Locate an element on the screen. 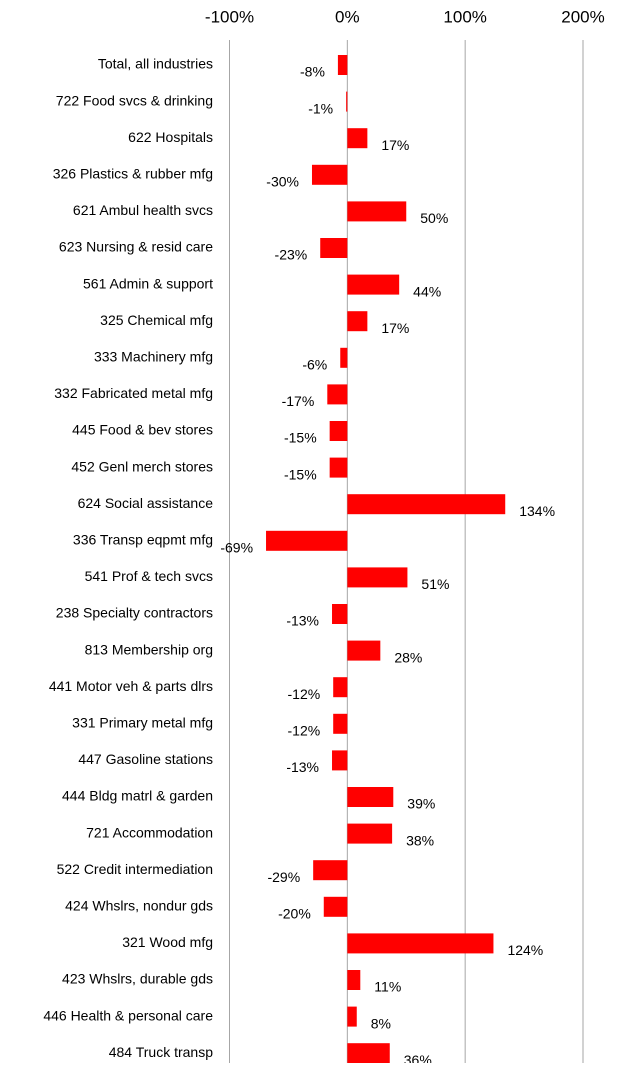 The image size is (625, 1068). category-label: 326 Plastics & rubber mfg is located at coordinates (133, 174).